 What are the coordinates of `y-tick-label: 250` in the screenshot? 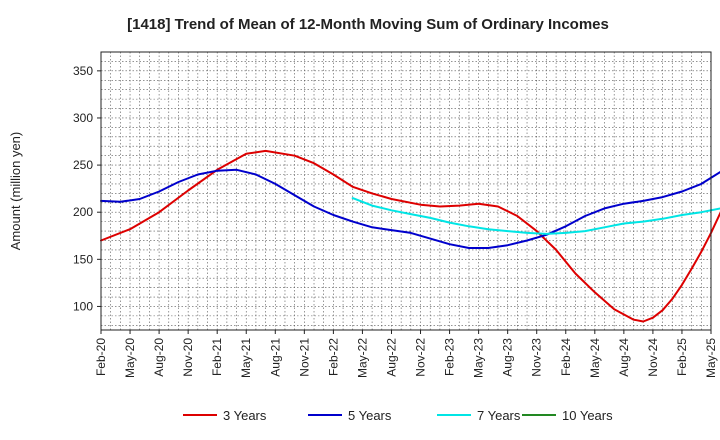 It's located at (83, 165).